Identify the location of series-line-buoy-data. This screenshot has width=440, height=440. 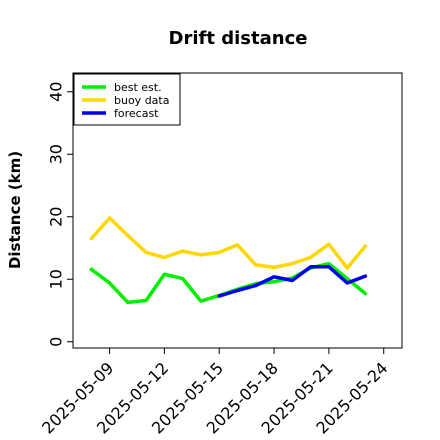
(228, 243).